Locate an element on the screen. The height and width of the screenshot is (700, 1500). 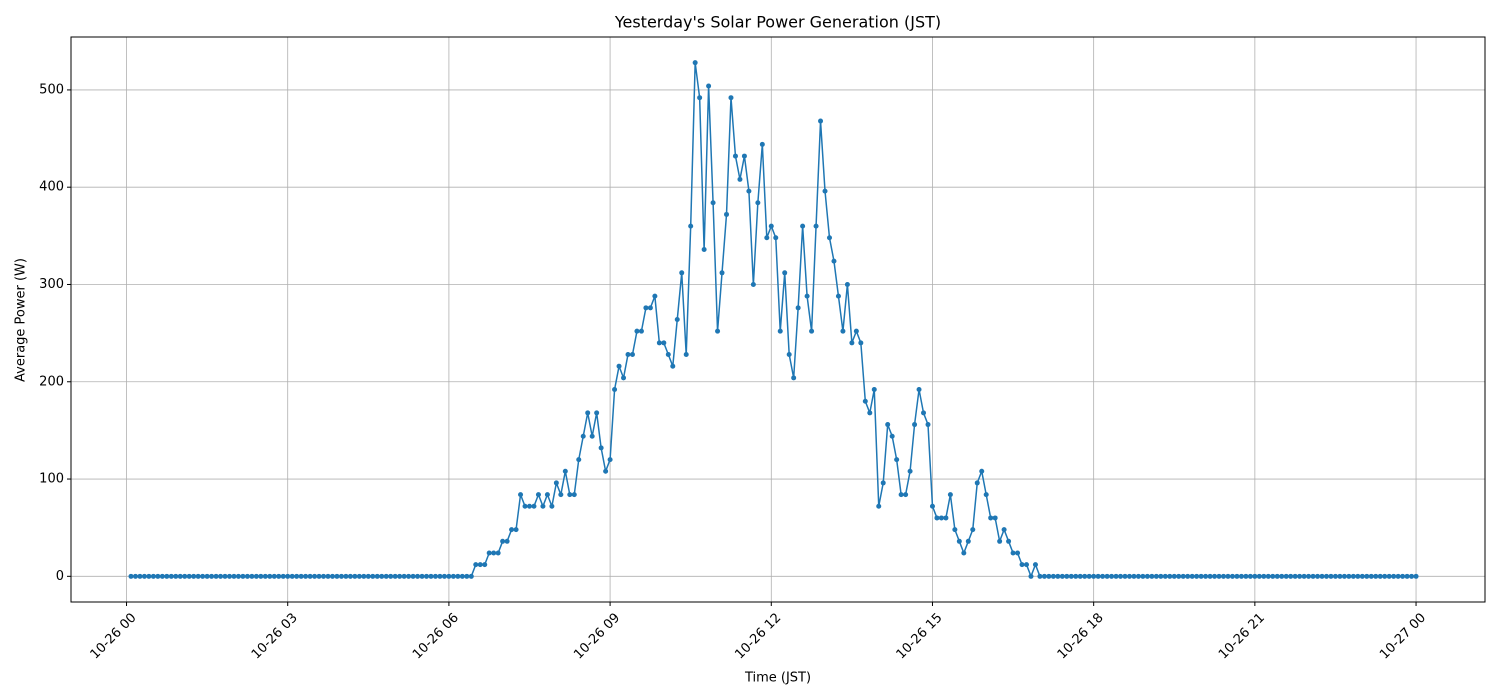
x-tick-label: 10-26 12 is located at coordinates (758, 636).